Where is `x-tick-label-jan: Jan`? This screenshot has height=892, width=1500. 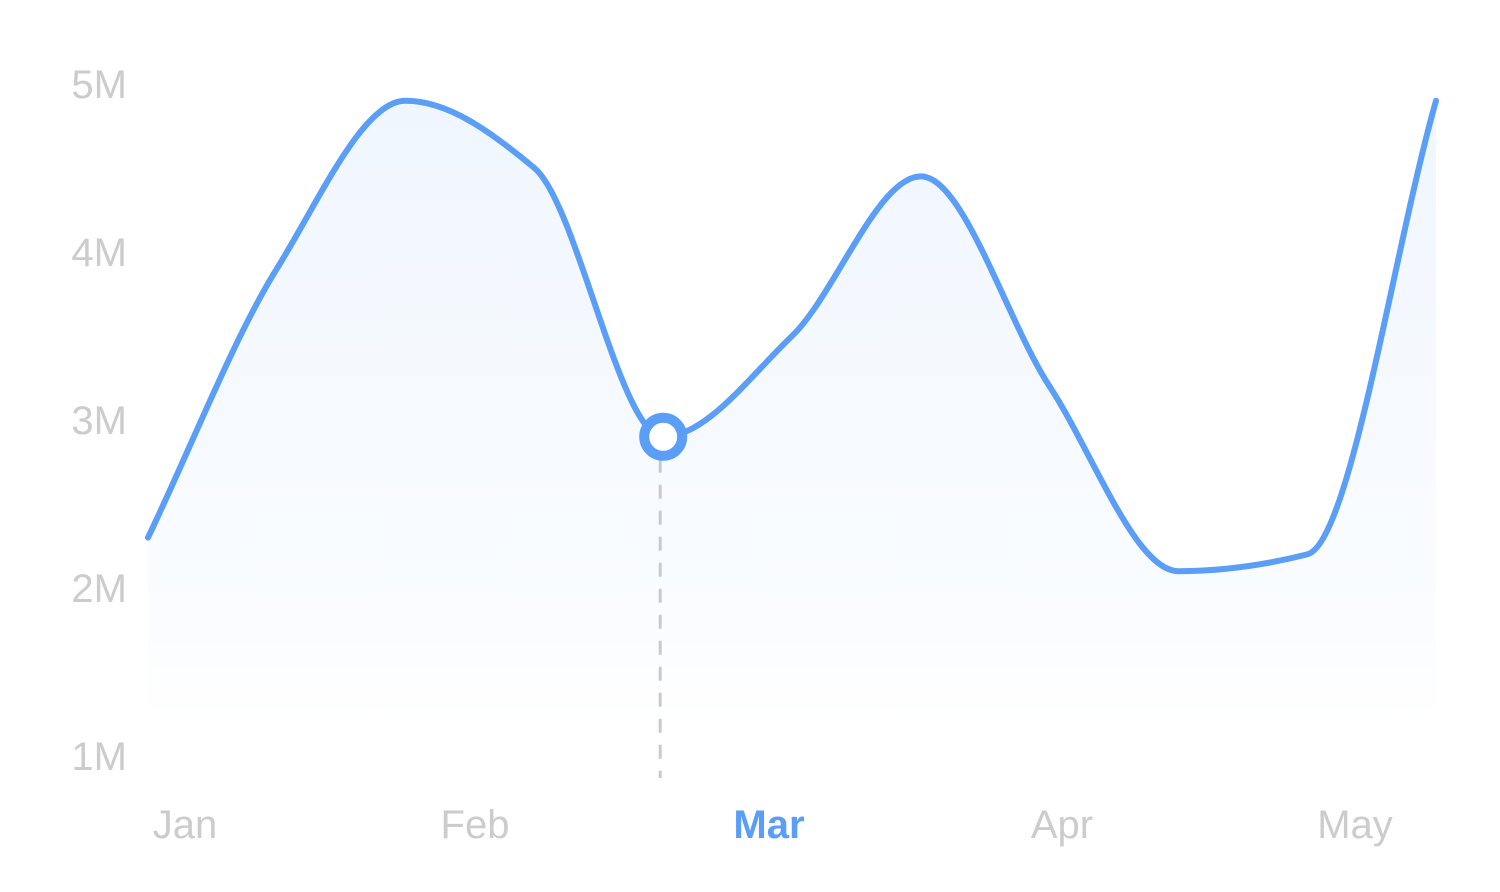
x-tick-label-jan: Jan is located at coordinates (185, 825).